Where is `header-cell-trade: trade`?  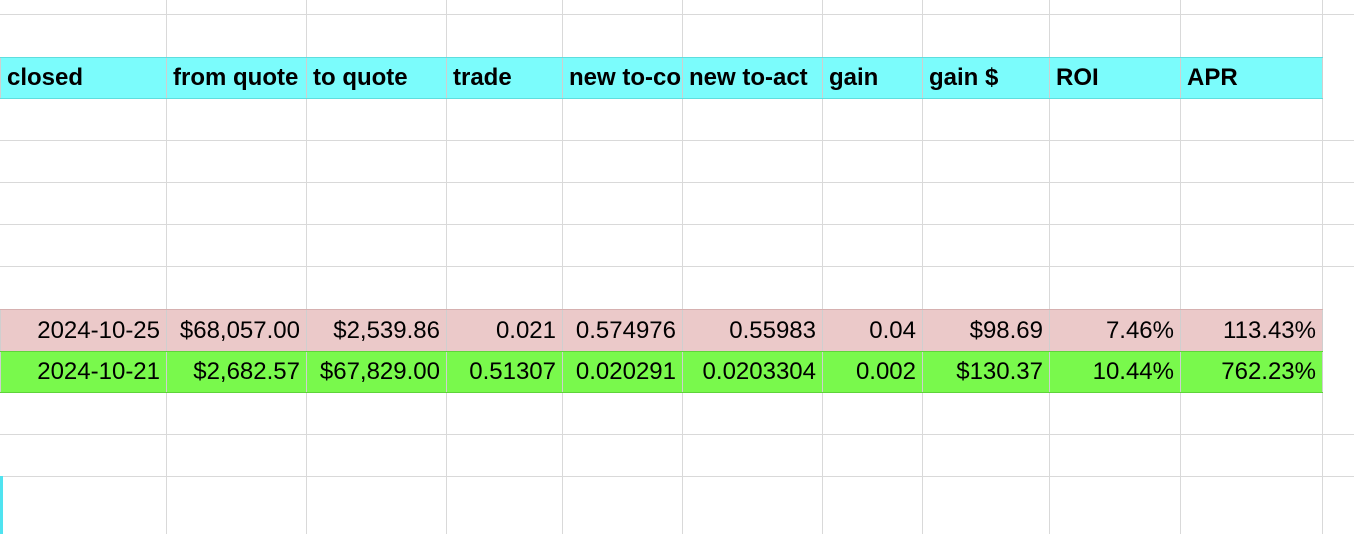
header-cell-trade: trade is located at coordinates (505, 78).